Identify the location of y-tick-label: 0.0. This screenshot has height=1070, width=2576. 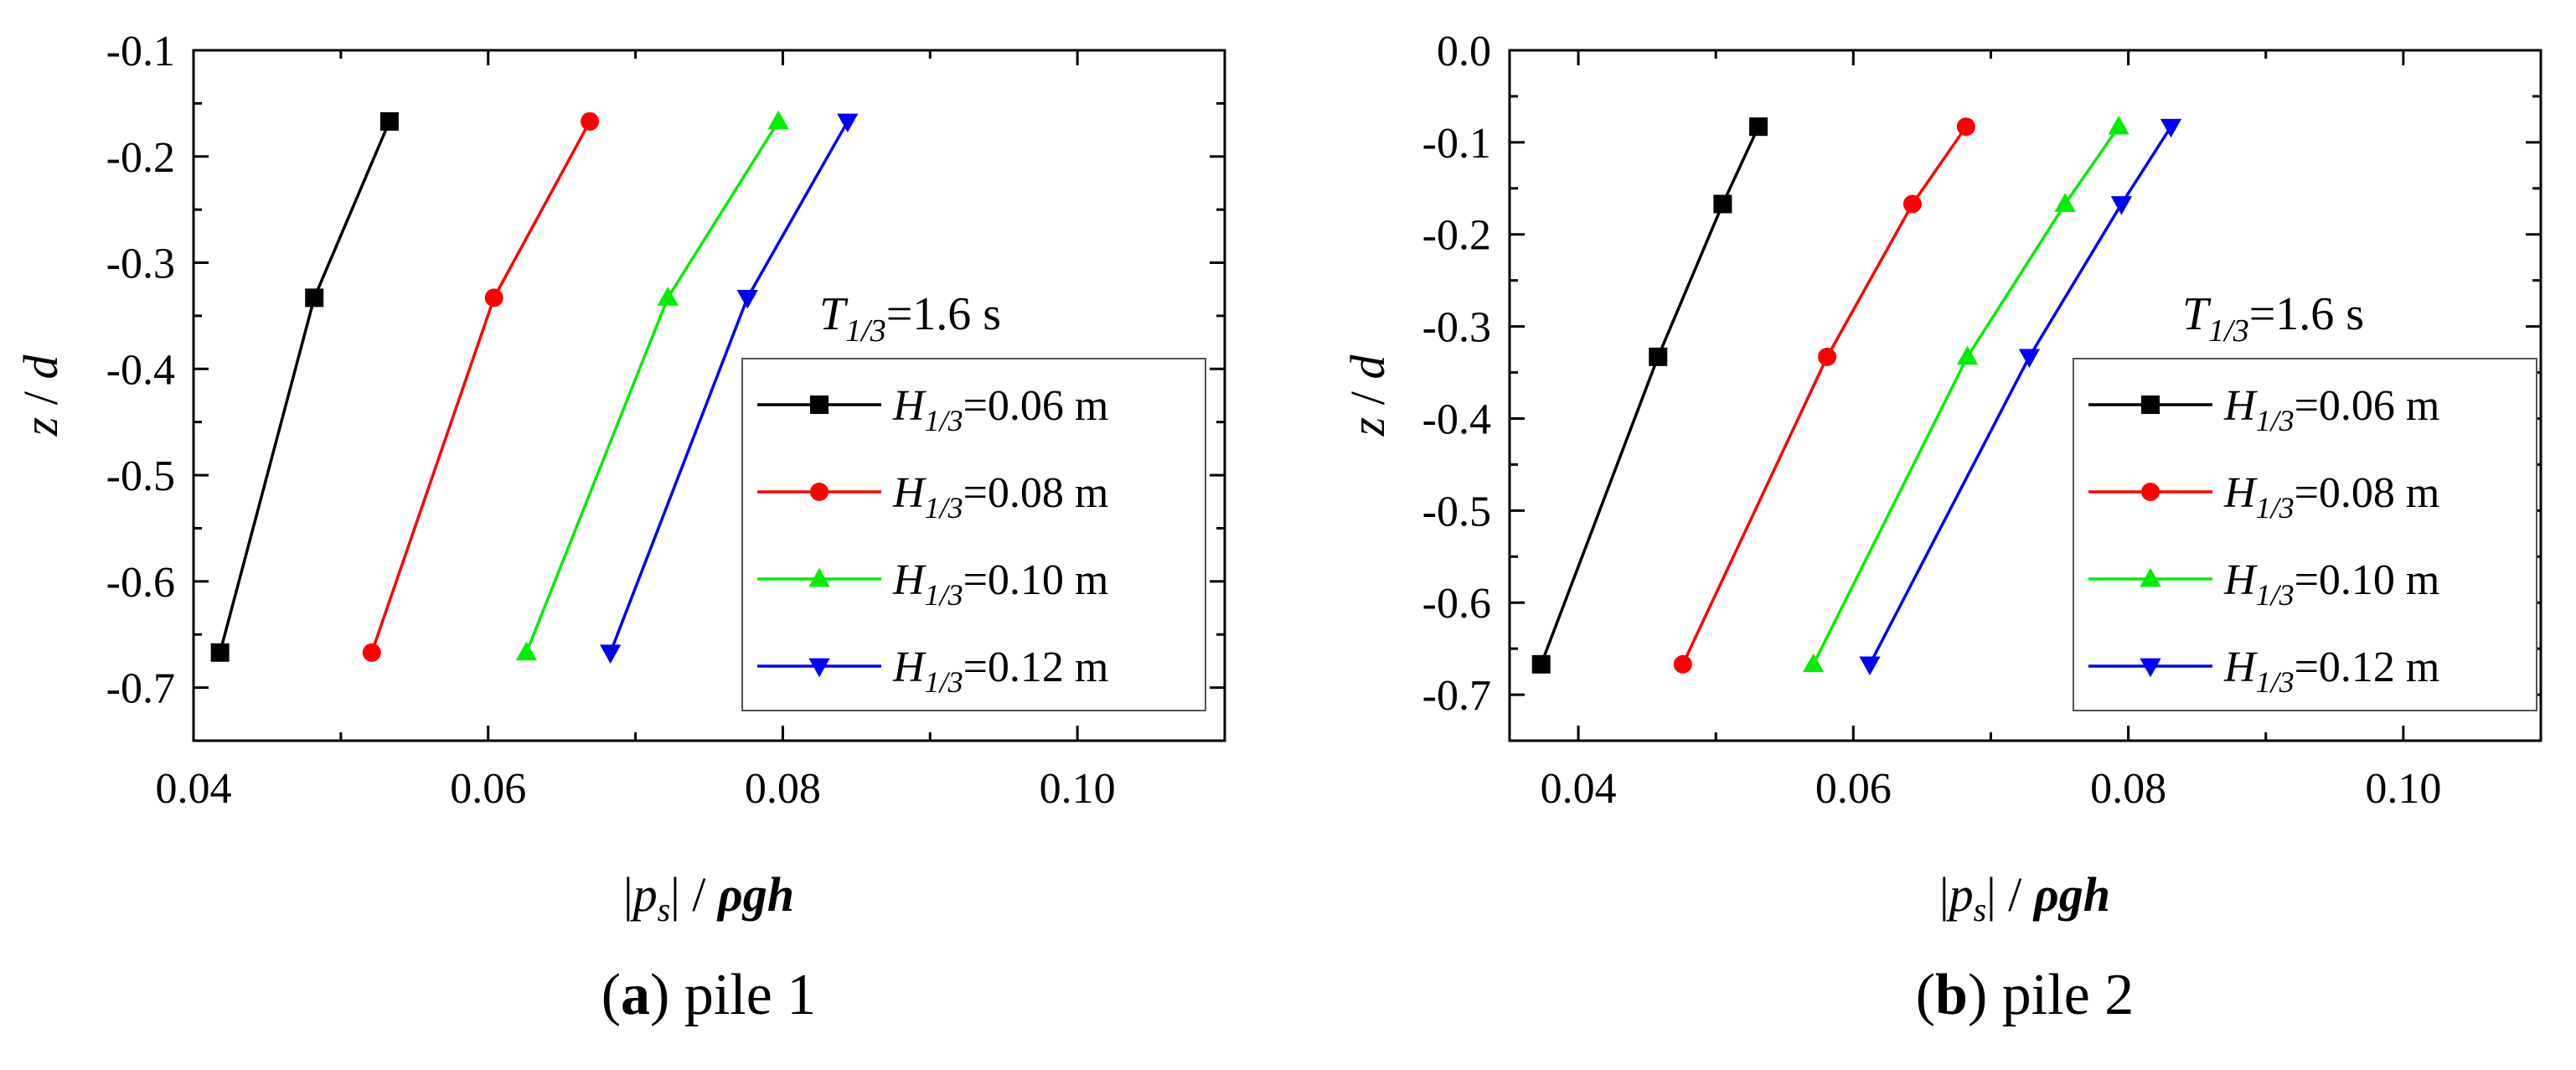
(1464, 51).